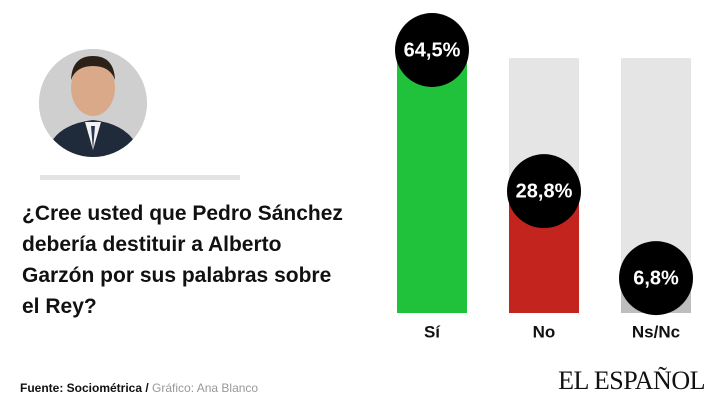 The image size is (720, 405). What do you see at coordinates (93, 103) in the screenshot?
I see `portrait` at bounding box center [93, 103].